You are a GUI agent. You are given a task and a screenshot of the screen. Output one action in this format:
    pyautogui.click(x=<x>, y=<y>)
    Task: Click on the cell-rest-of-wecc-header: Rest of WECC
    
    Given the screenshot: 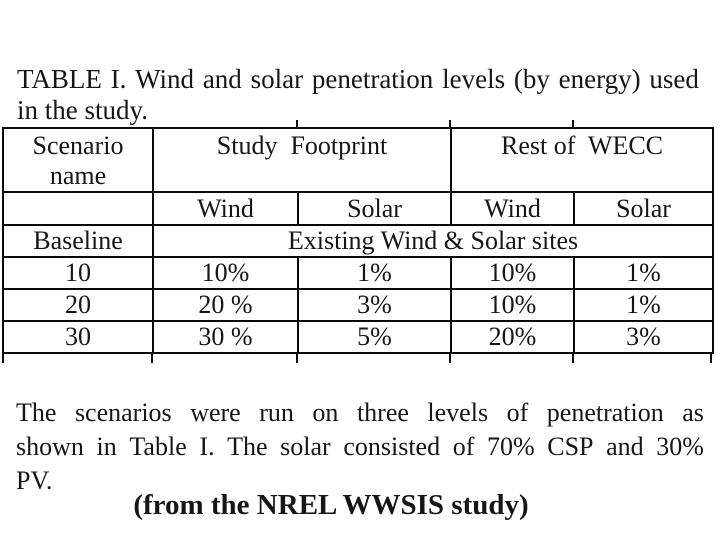 What is the action you would take?
    pyautogui.click(x=582, y=160)
    